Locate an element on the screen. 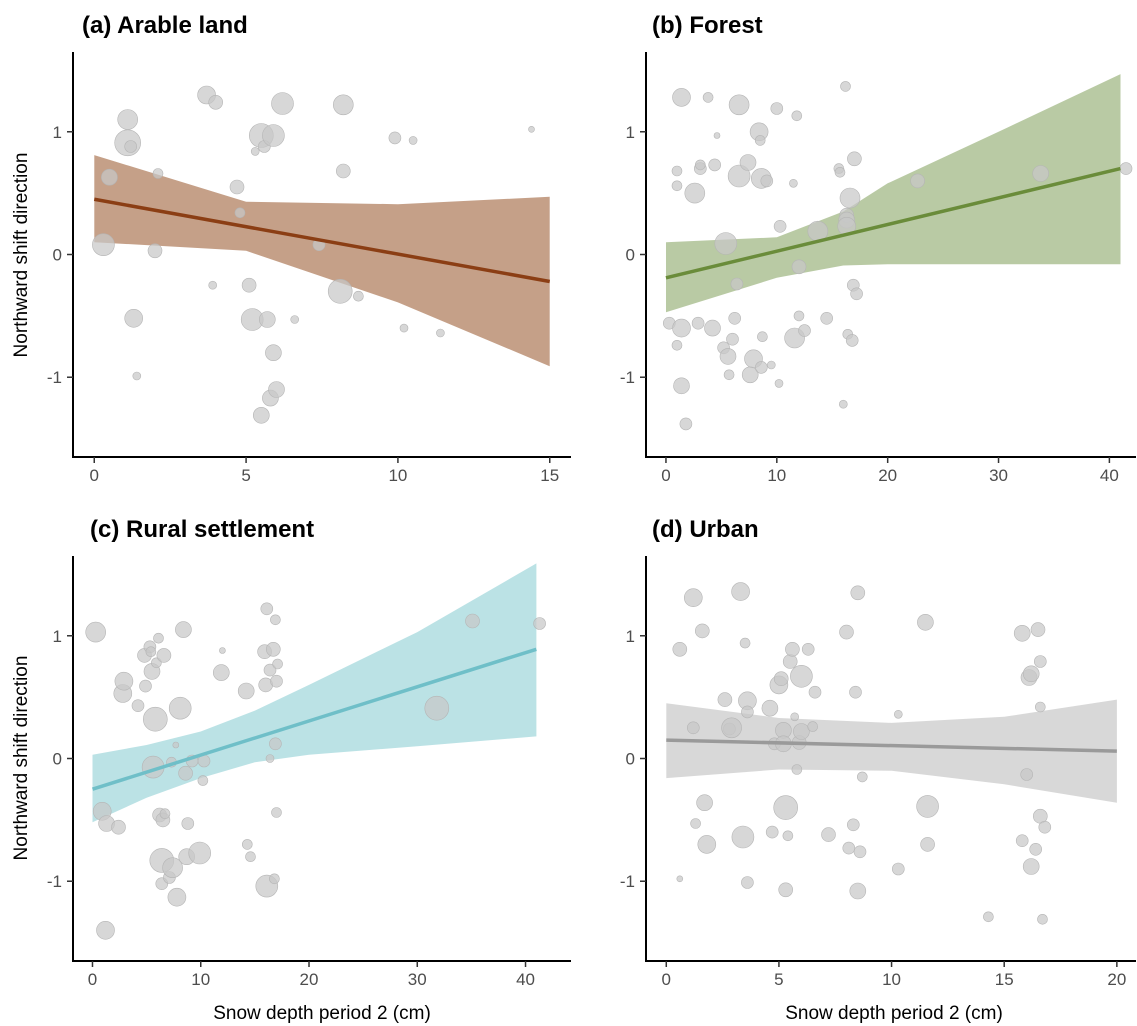 The image size is (1137, 1026). x-axis-title-right: Snow depth period 2 (cm) is located at coordinates (894, 1013).